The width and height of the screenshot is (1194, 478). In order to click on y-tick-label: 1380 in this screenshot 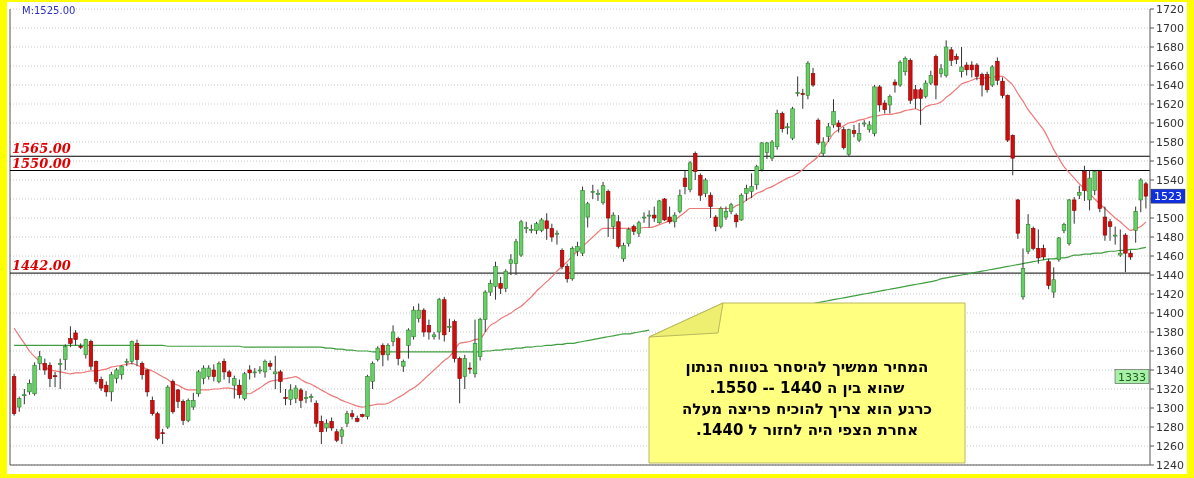, I will do `click(1170, 332)`.